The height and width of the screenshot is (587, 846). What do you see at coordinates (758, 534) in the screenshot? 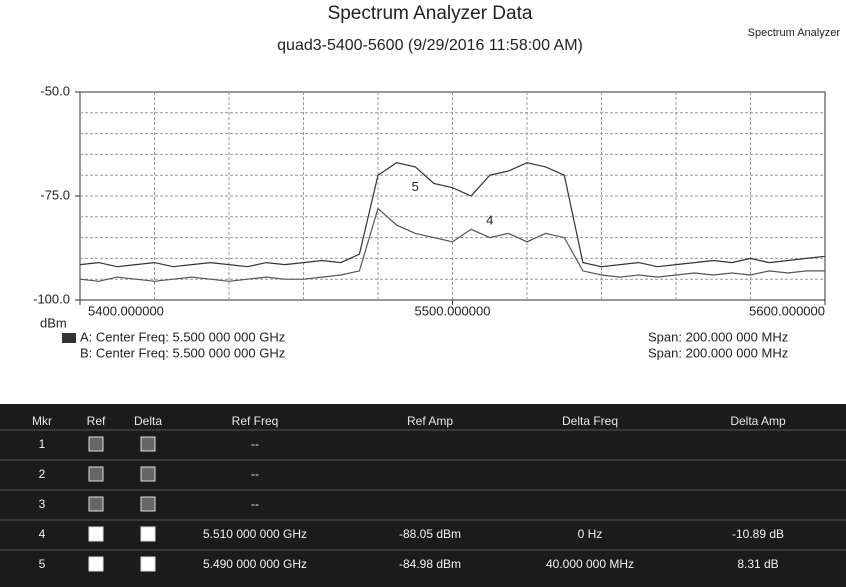
I see `table-cell: -10.89 dB` at bounding box center [758, 534].